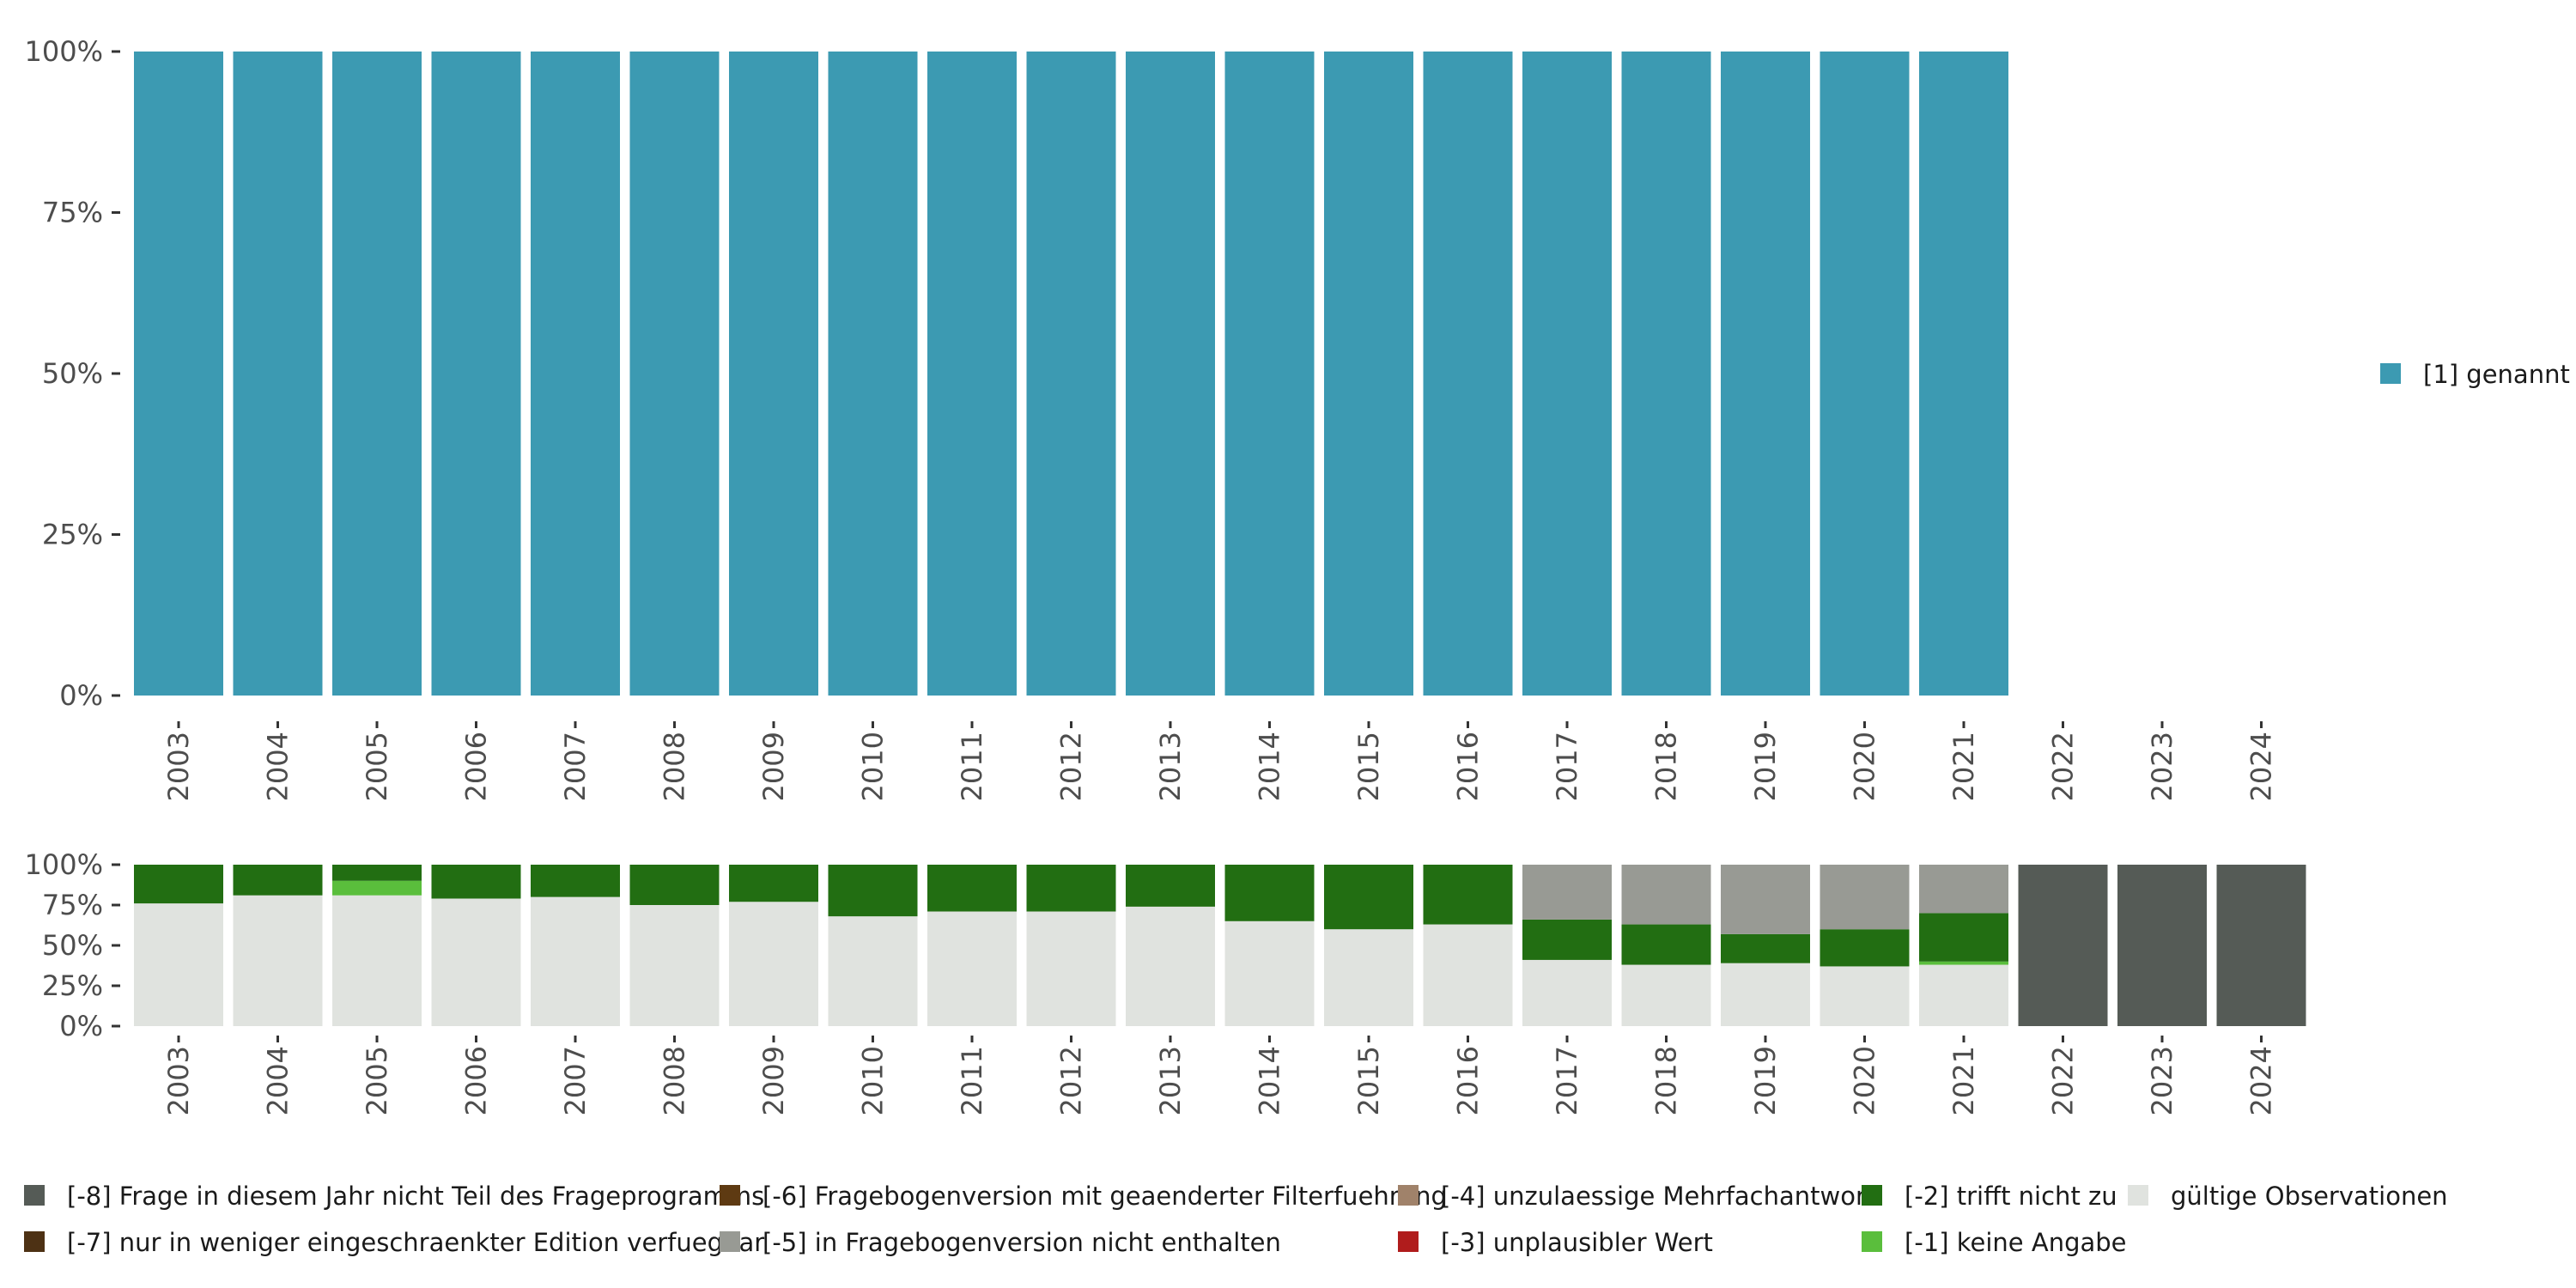  I want to click on bottom-x-tick-label: 2008, so click(675, 1080).